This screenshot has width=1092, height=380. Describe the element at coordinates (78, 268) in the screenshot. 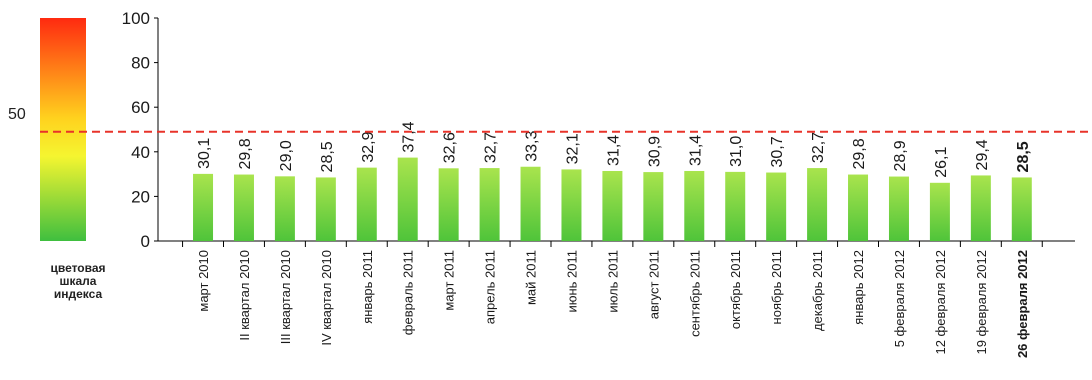

I see `scale-caption-line-1: цветовая` at that location.